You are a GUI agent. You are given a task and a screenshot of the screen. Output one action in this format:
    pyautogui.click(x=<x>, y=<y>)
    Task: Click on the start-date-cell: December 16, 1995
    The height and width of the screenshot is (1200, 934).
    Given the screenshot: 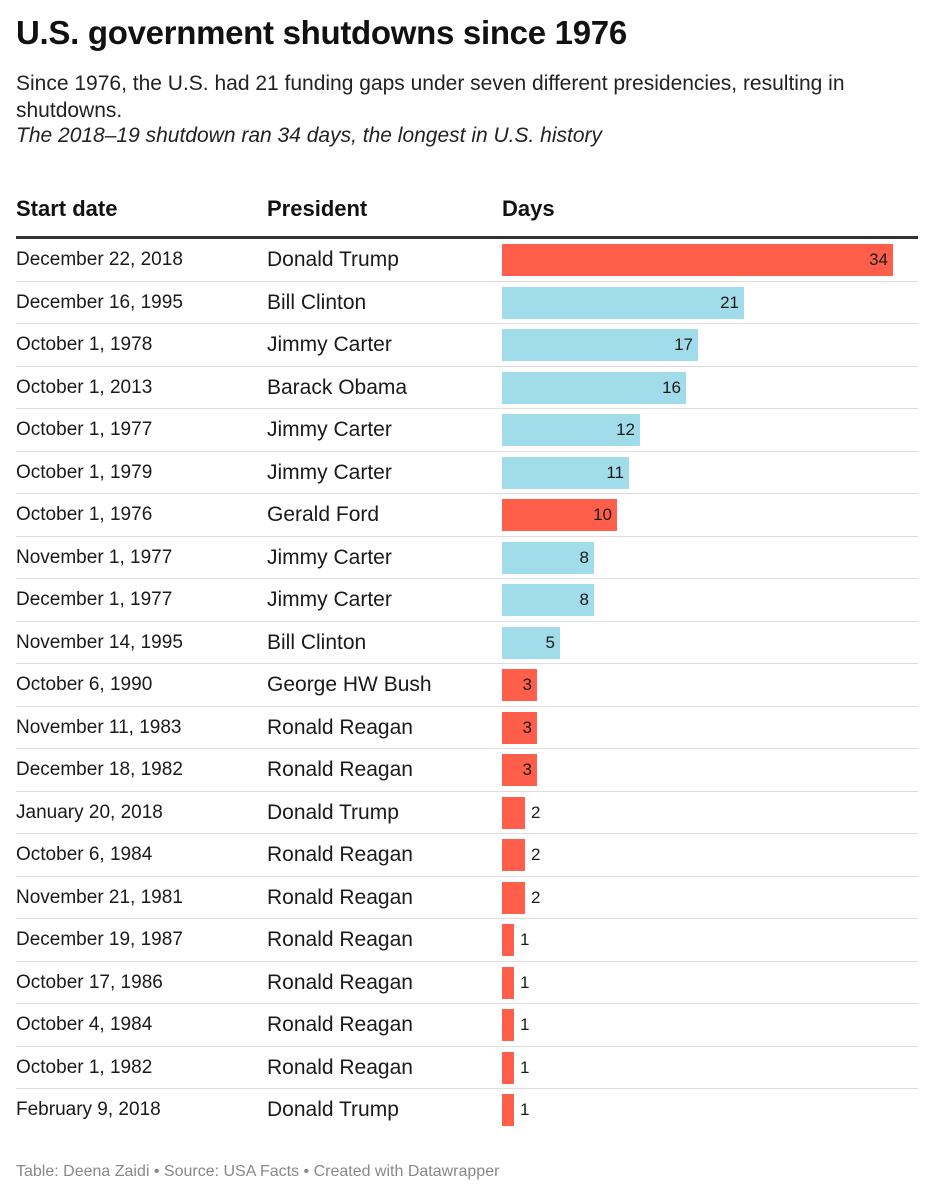 What is the action you would take?
    pyautogui.click(x=99, y=302)
    